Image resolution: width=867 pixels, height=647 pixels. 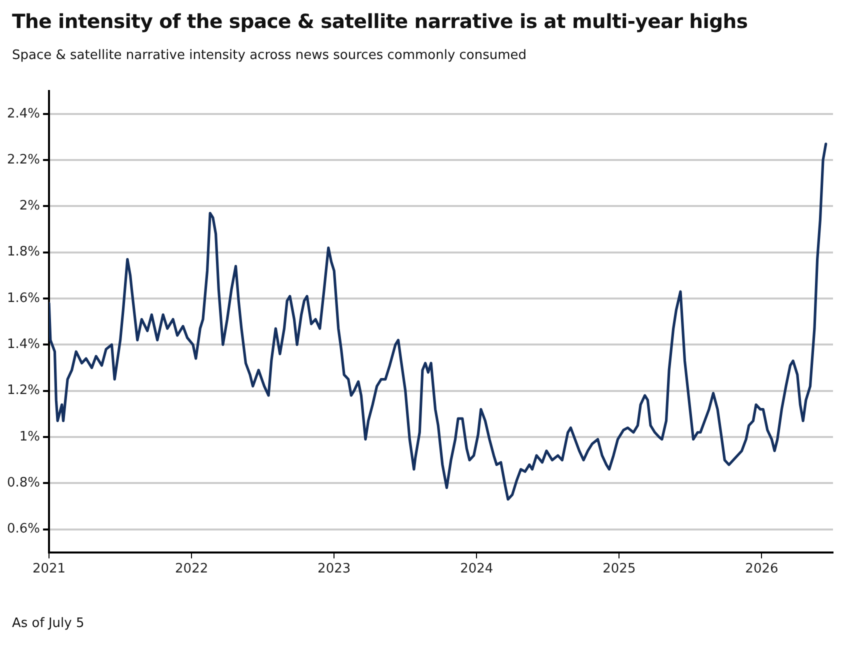 What do you see at coordinates (23, 252) in the screenshot?
I see `y-tick-label: 1.8%` at bounding box center [23, 252].